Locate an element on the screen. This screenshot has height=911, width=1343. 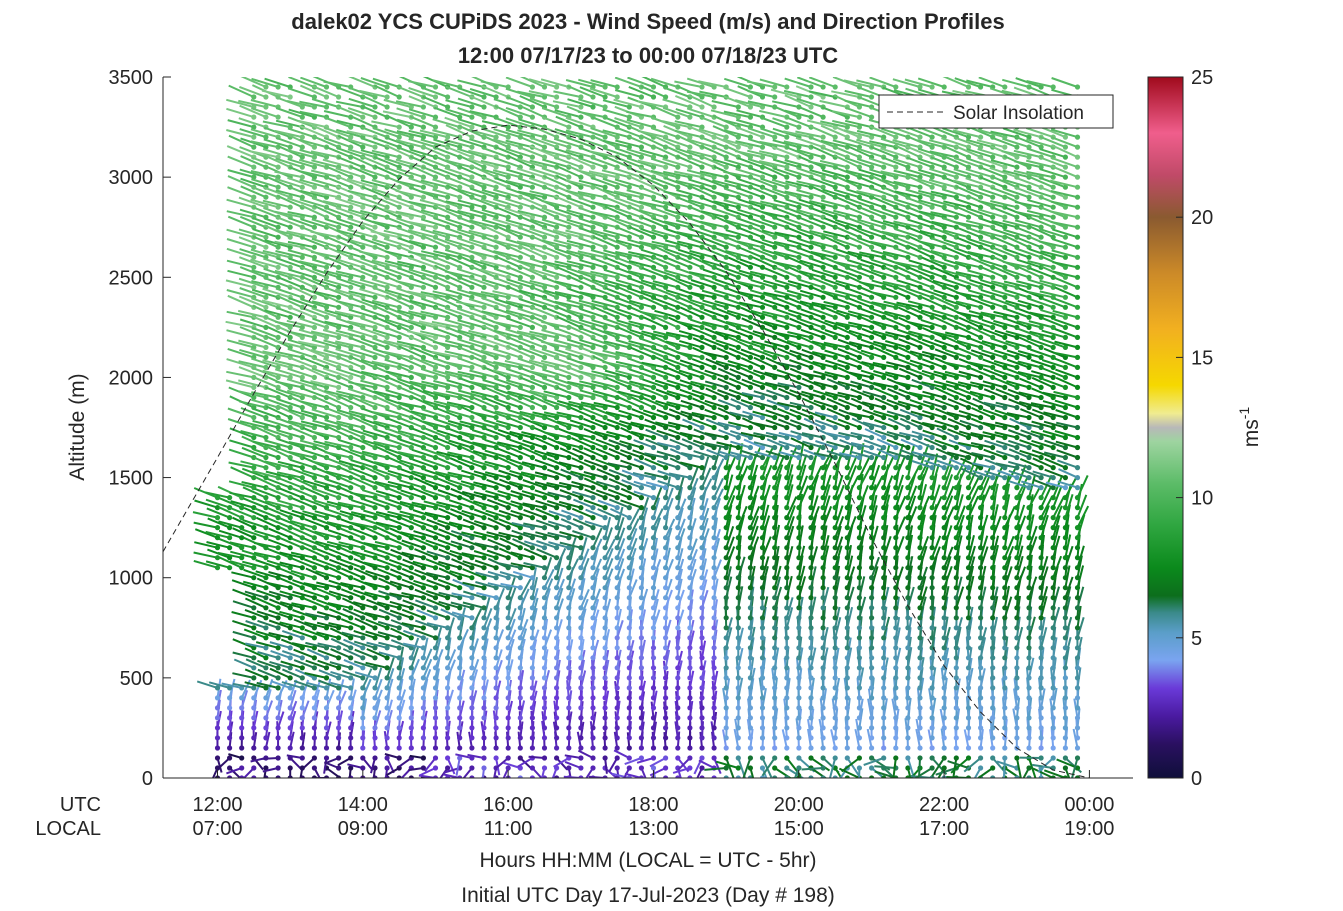
chart-subtitle: 12:00 07/17/23 to 00:00 07/18/23 UTC is located at coordinates (648, 55).